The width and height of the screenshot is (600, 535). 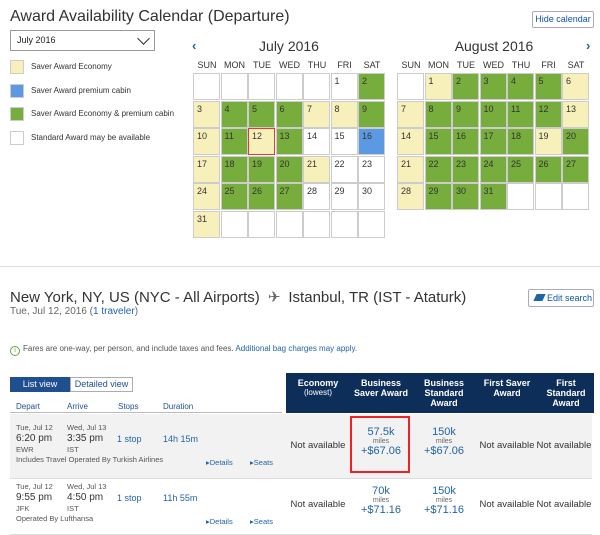 I want to click on fare-header-business-standard: Business Standard Award, so click(x=444, y=393).